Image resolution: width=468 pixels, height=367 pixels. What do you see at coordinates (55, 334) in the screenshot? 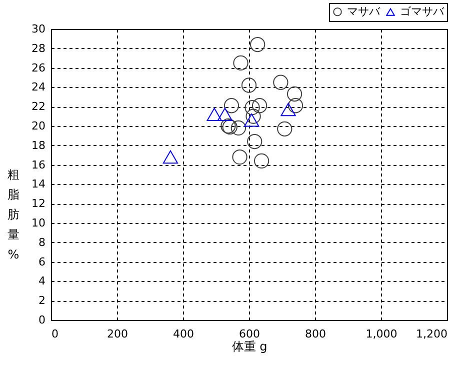
I see `x-tick-label: 0` at bounding box center [55, 334].